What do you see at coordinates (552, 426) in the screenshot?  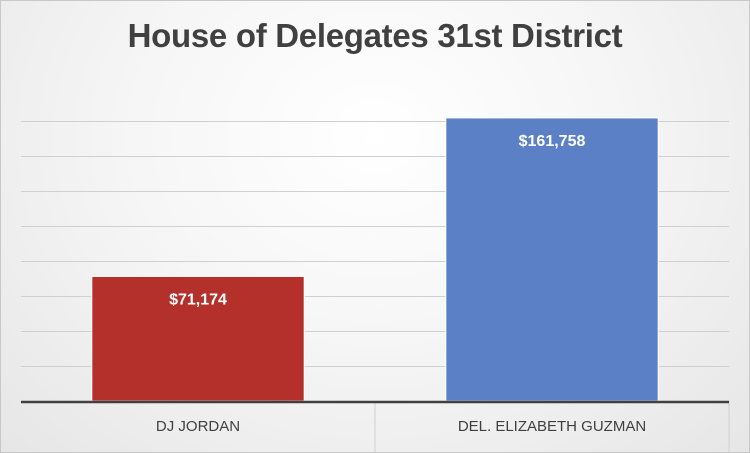 I see `category-label-1: DEL. ELIZABETH GUZMAN` at bounding box center [552, 426].